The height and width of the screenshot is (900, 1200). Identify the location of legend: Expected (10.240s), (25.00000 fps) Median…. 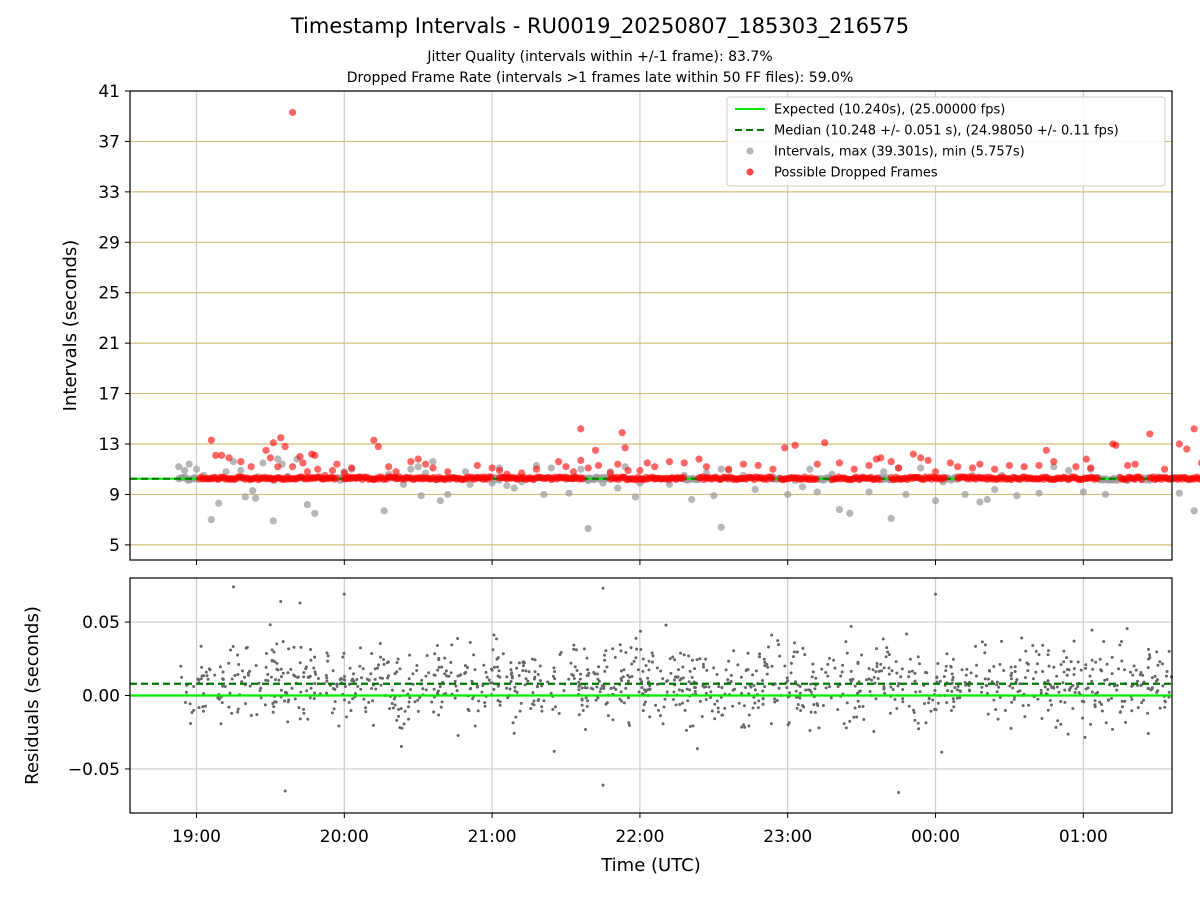
(946, 141).